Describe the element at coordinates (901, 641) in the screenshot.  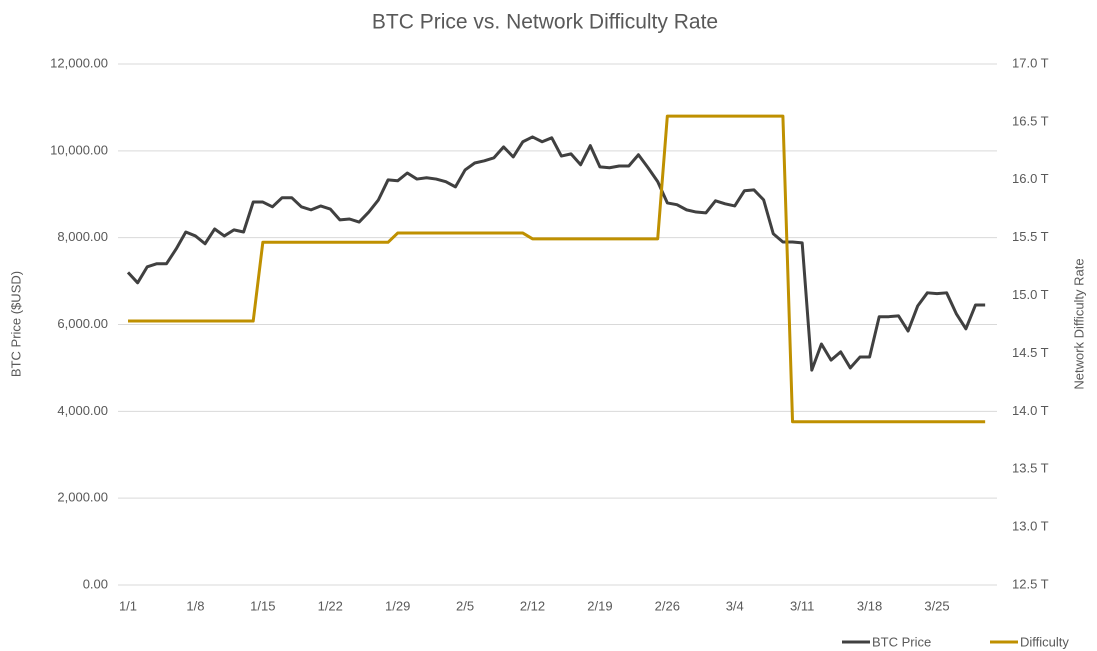
I see `legend-label: BTC Price` at that location.